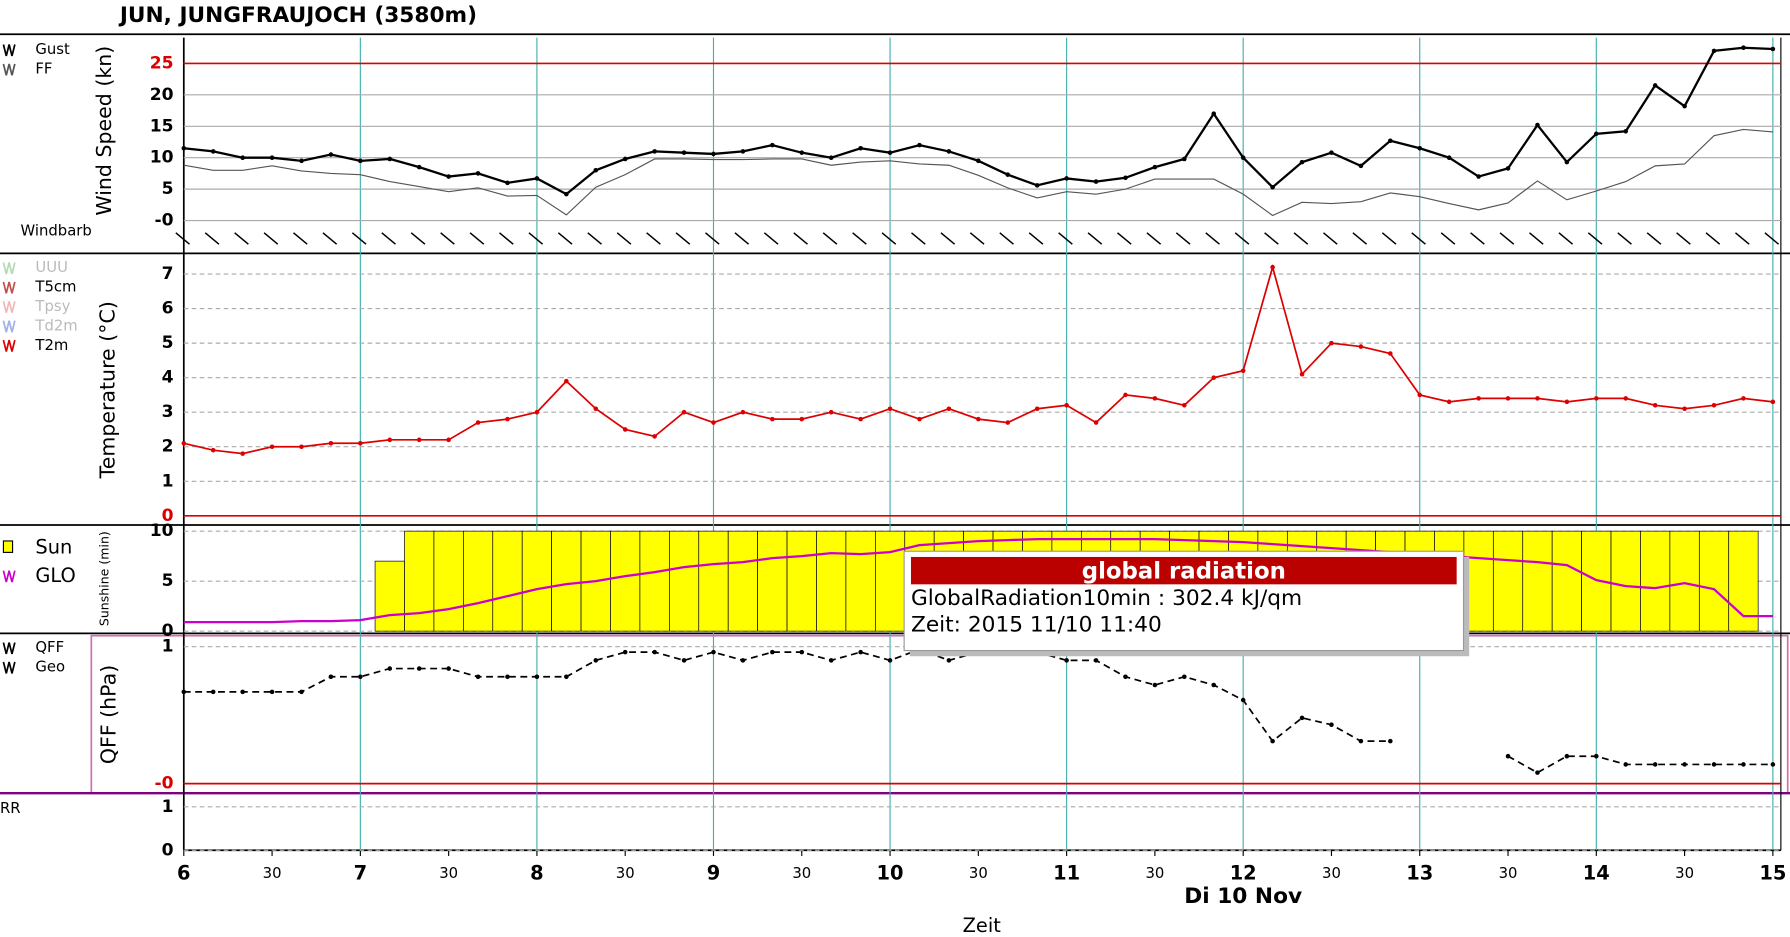  I want to click on x-tick-label: 11, so click(1066, 873).